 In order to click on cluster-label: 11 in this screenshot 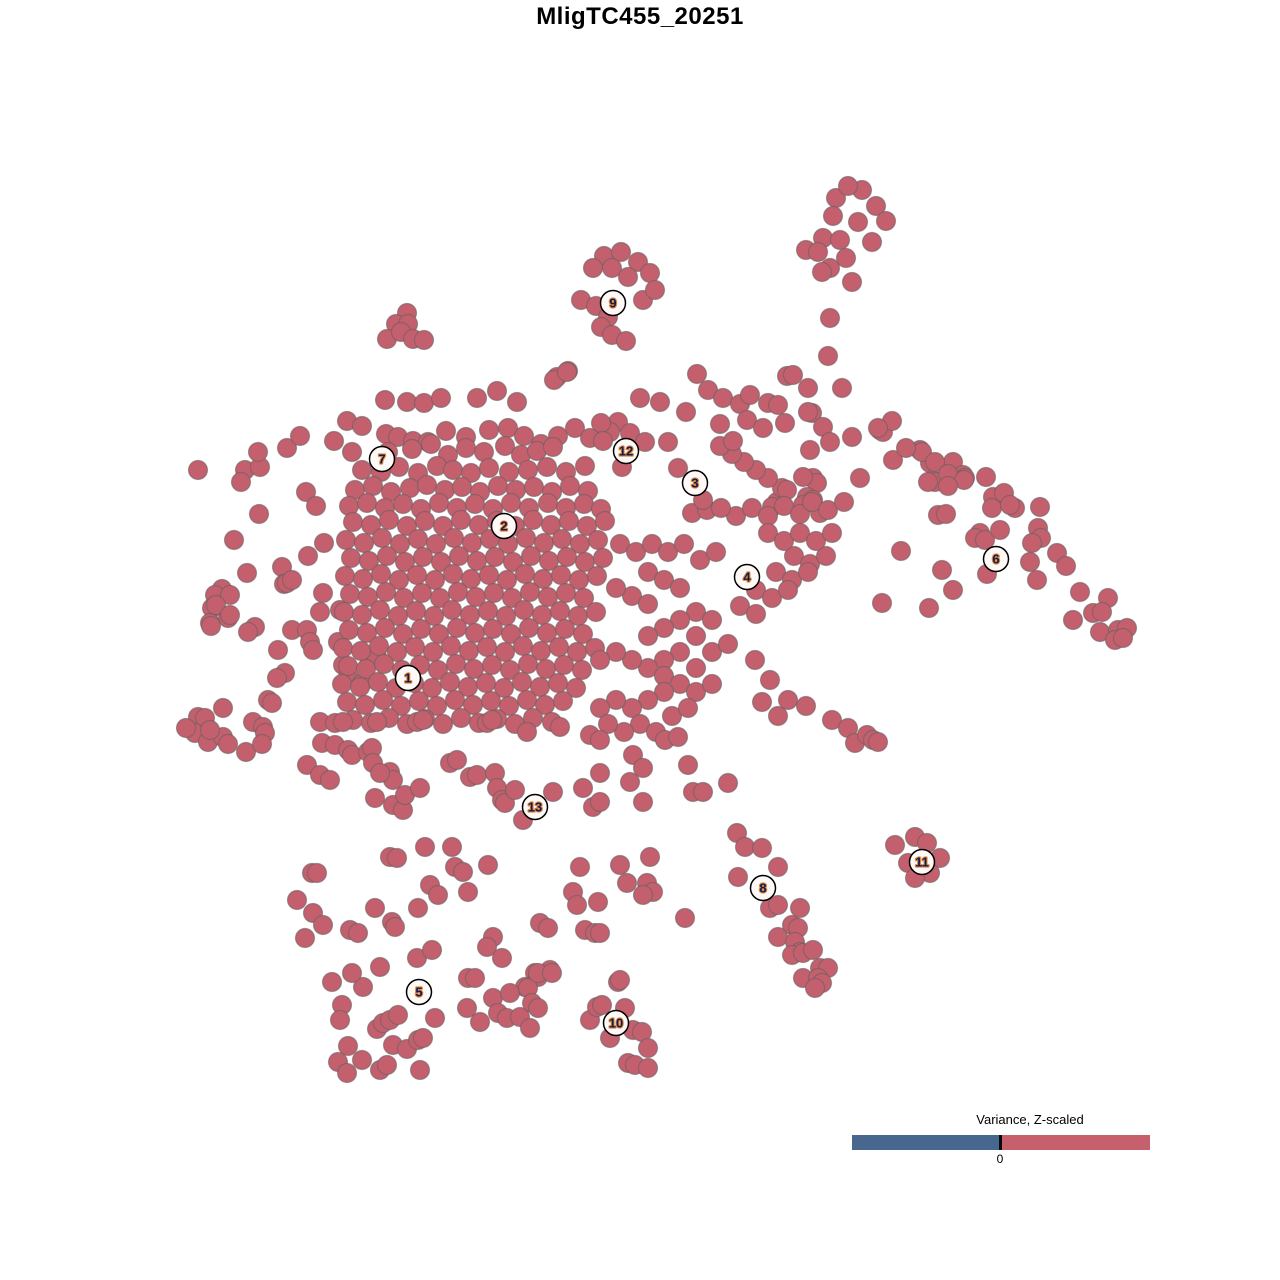, I will do `click(922, 862)`.